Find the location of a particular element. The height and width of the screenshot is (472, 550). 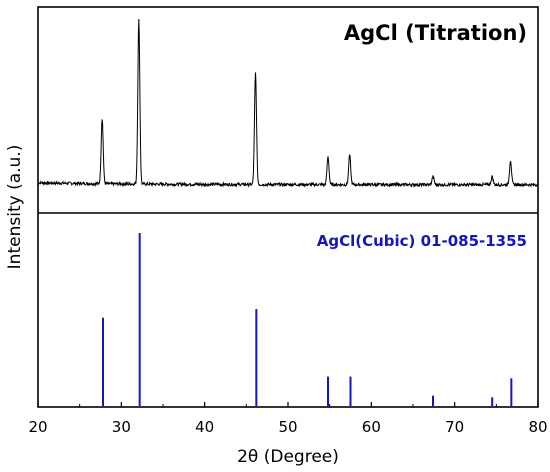

x-tick-label: 70 is located at coordinates (454, 427).